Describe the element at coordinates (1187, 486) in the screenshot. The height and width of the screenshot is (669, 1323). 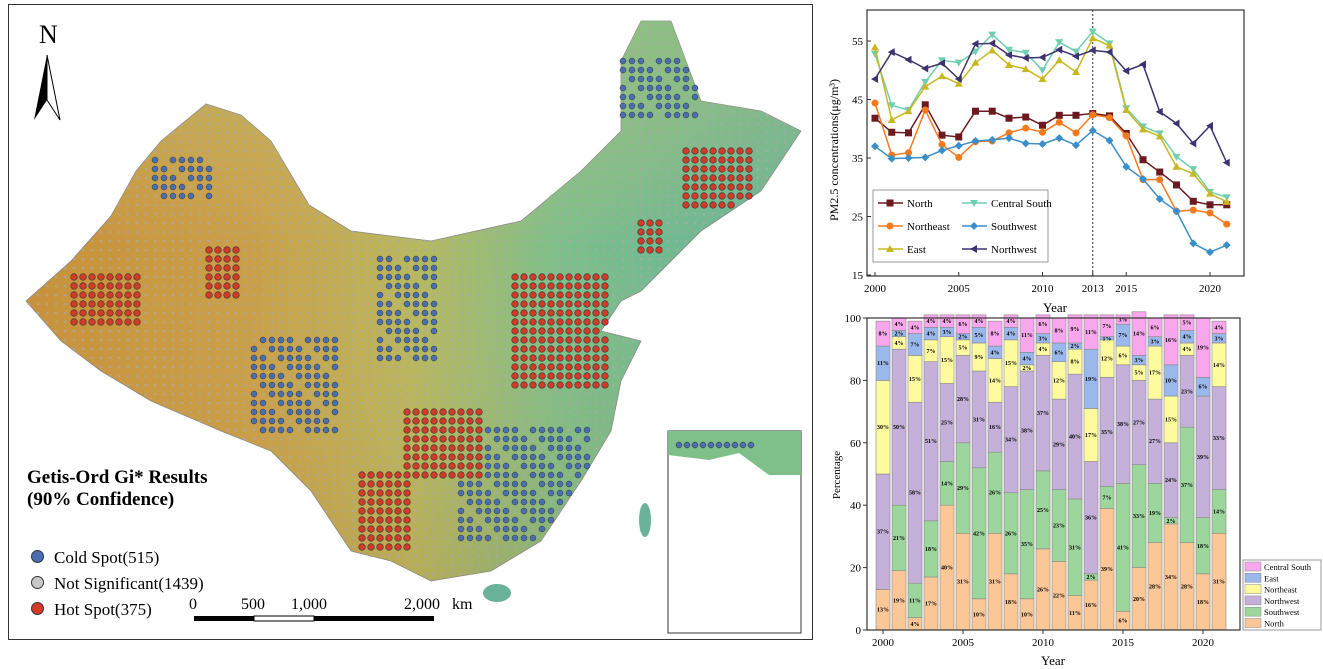
I see `data-label: 37%` at that location.